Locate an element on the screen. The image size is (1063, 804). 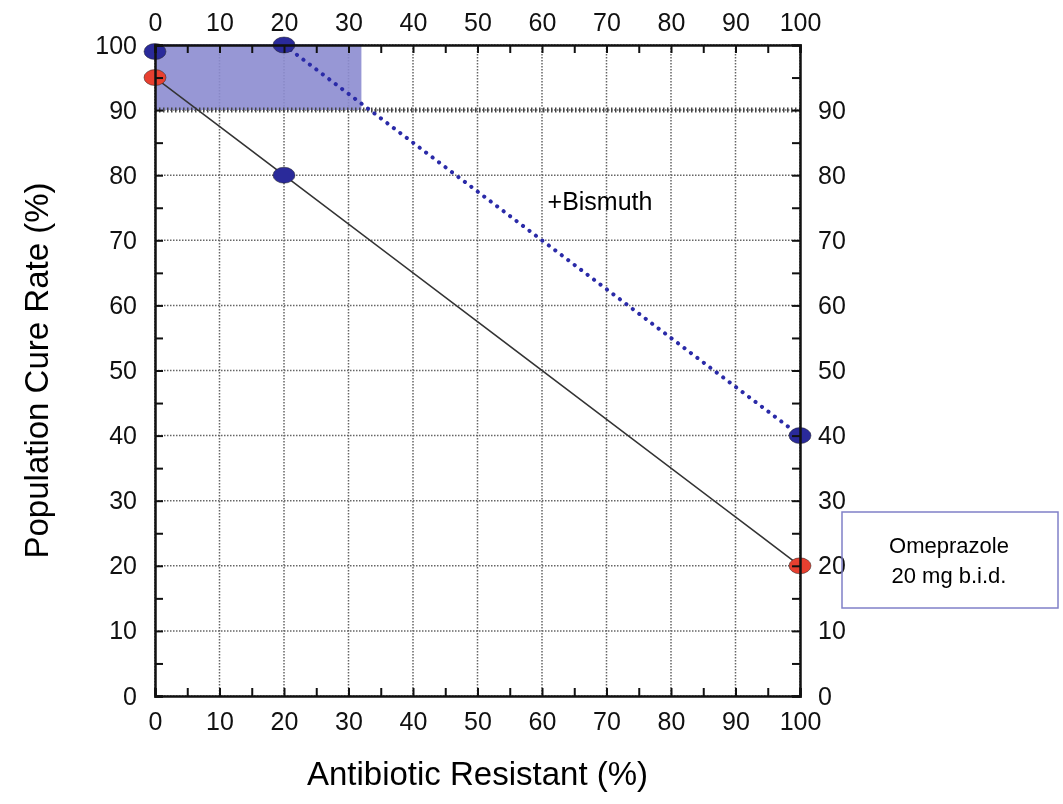
x2-tick-label: 40 is located at coordinates (413, 720).